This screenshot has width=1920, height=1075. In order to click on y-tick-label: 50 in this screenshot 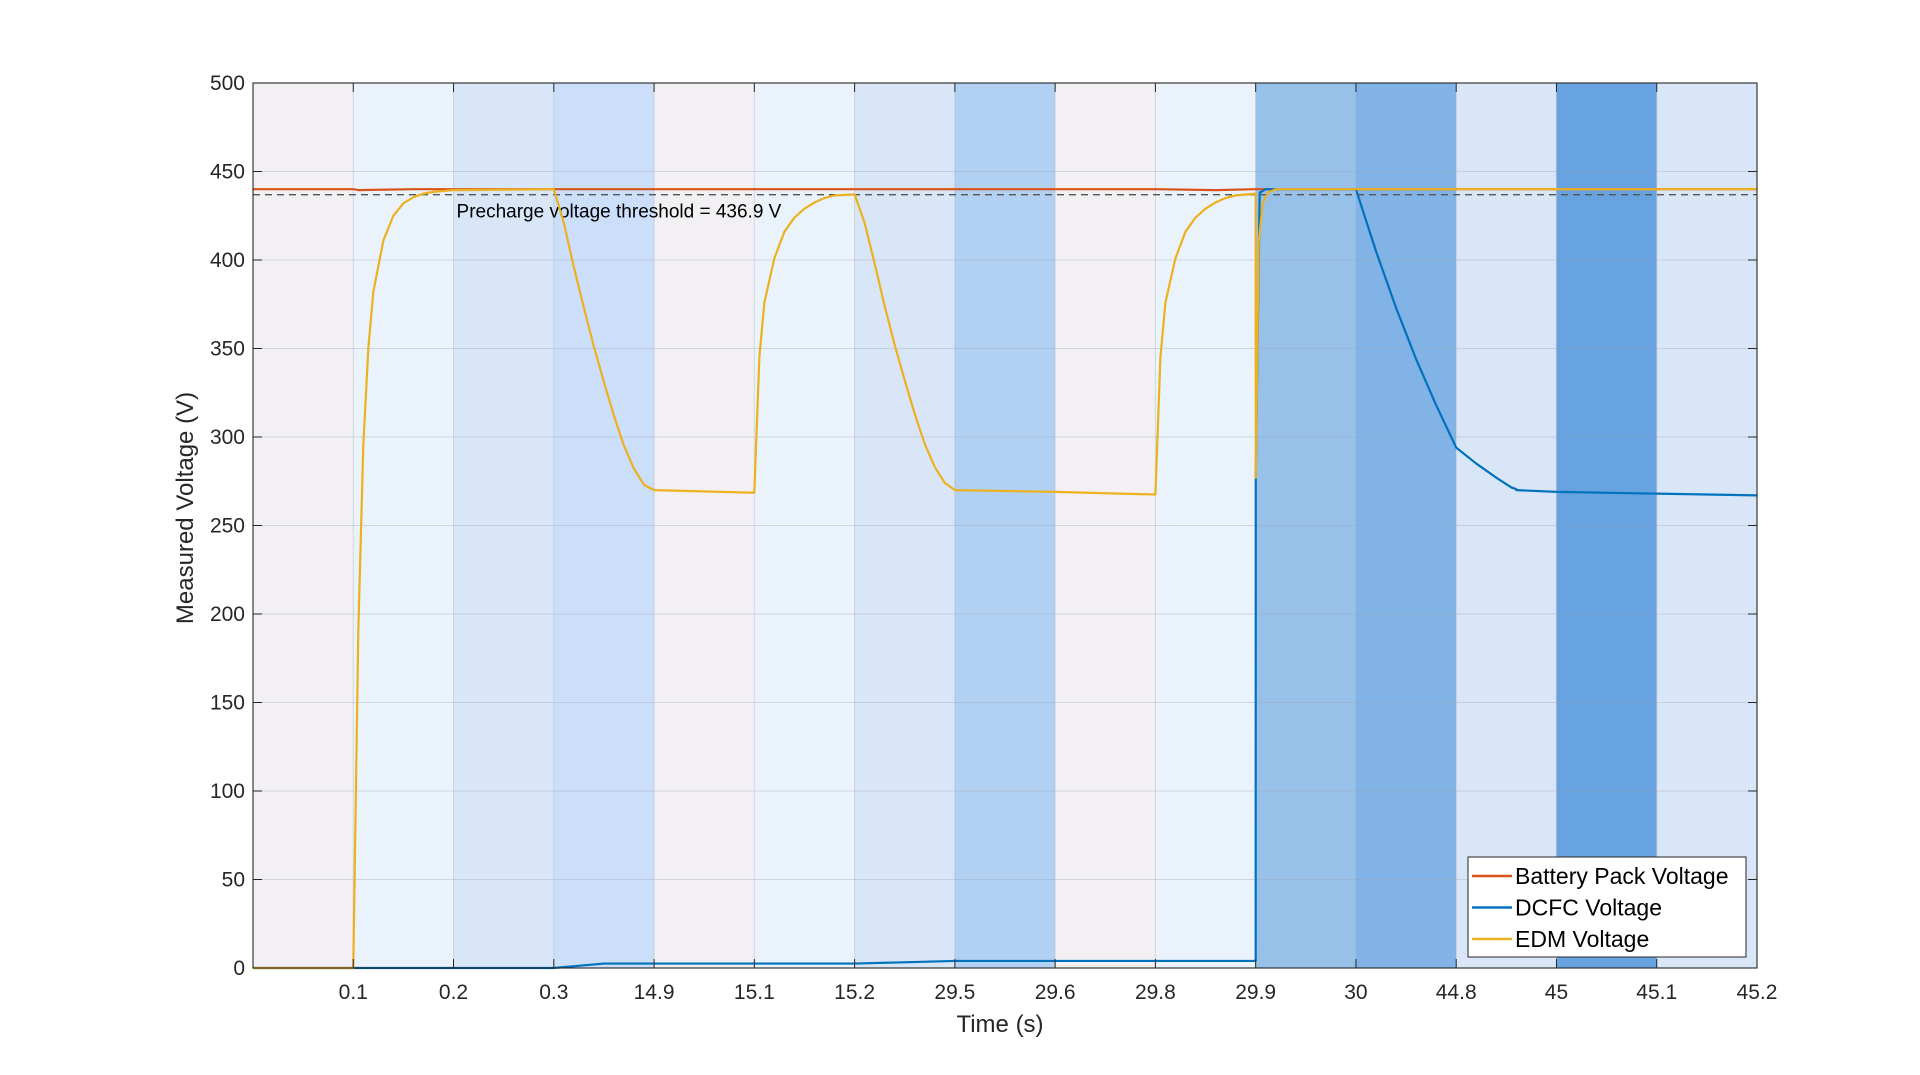, I will do `click(233, 880)`.